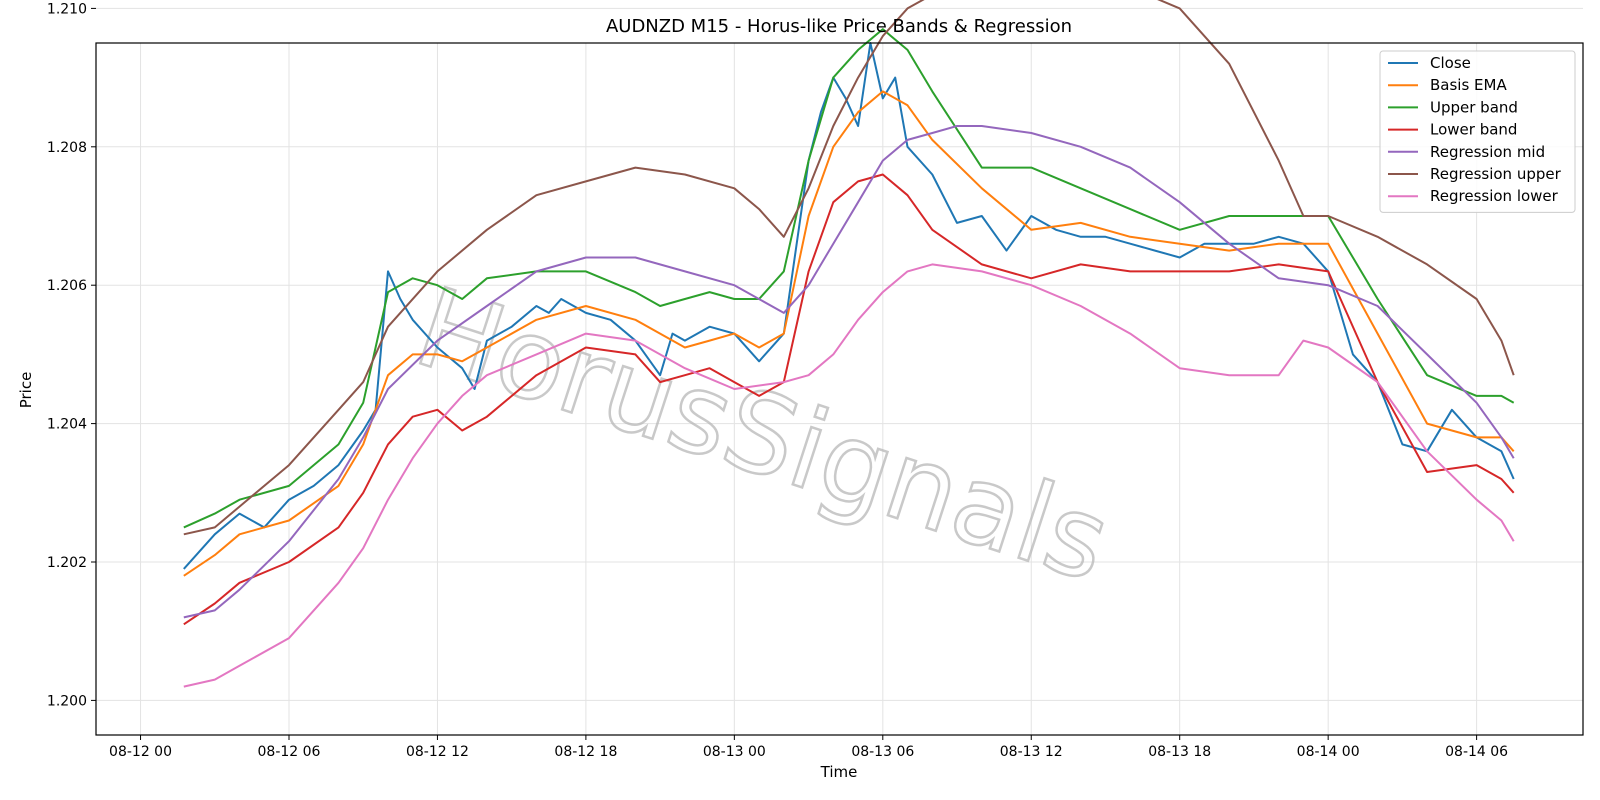  I want to click on x-tick-label: 08-13 18, so click(1179, 752).